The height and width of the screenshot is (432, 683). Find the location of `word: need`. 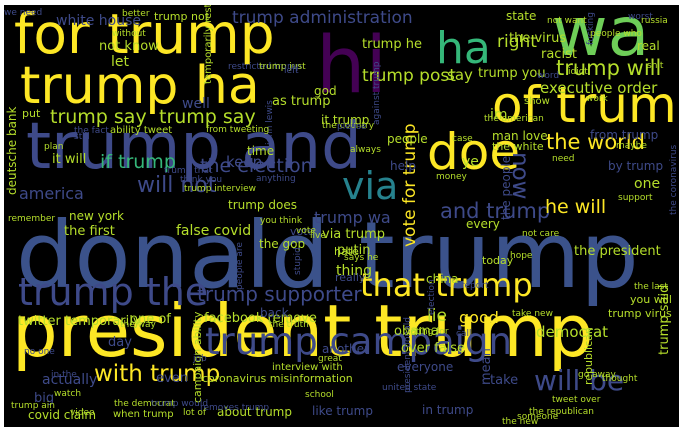

word: need is located at coordinates (563, 159).